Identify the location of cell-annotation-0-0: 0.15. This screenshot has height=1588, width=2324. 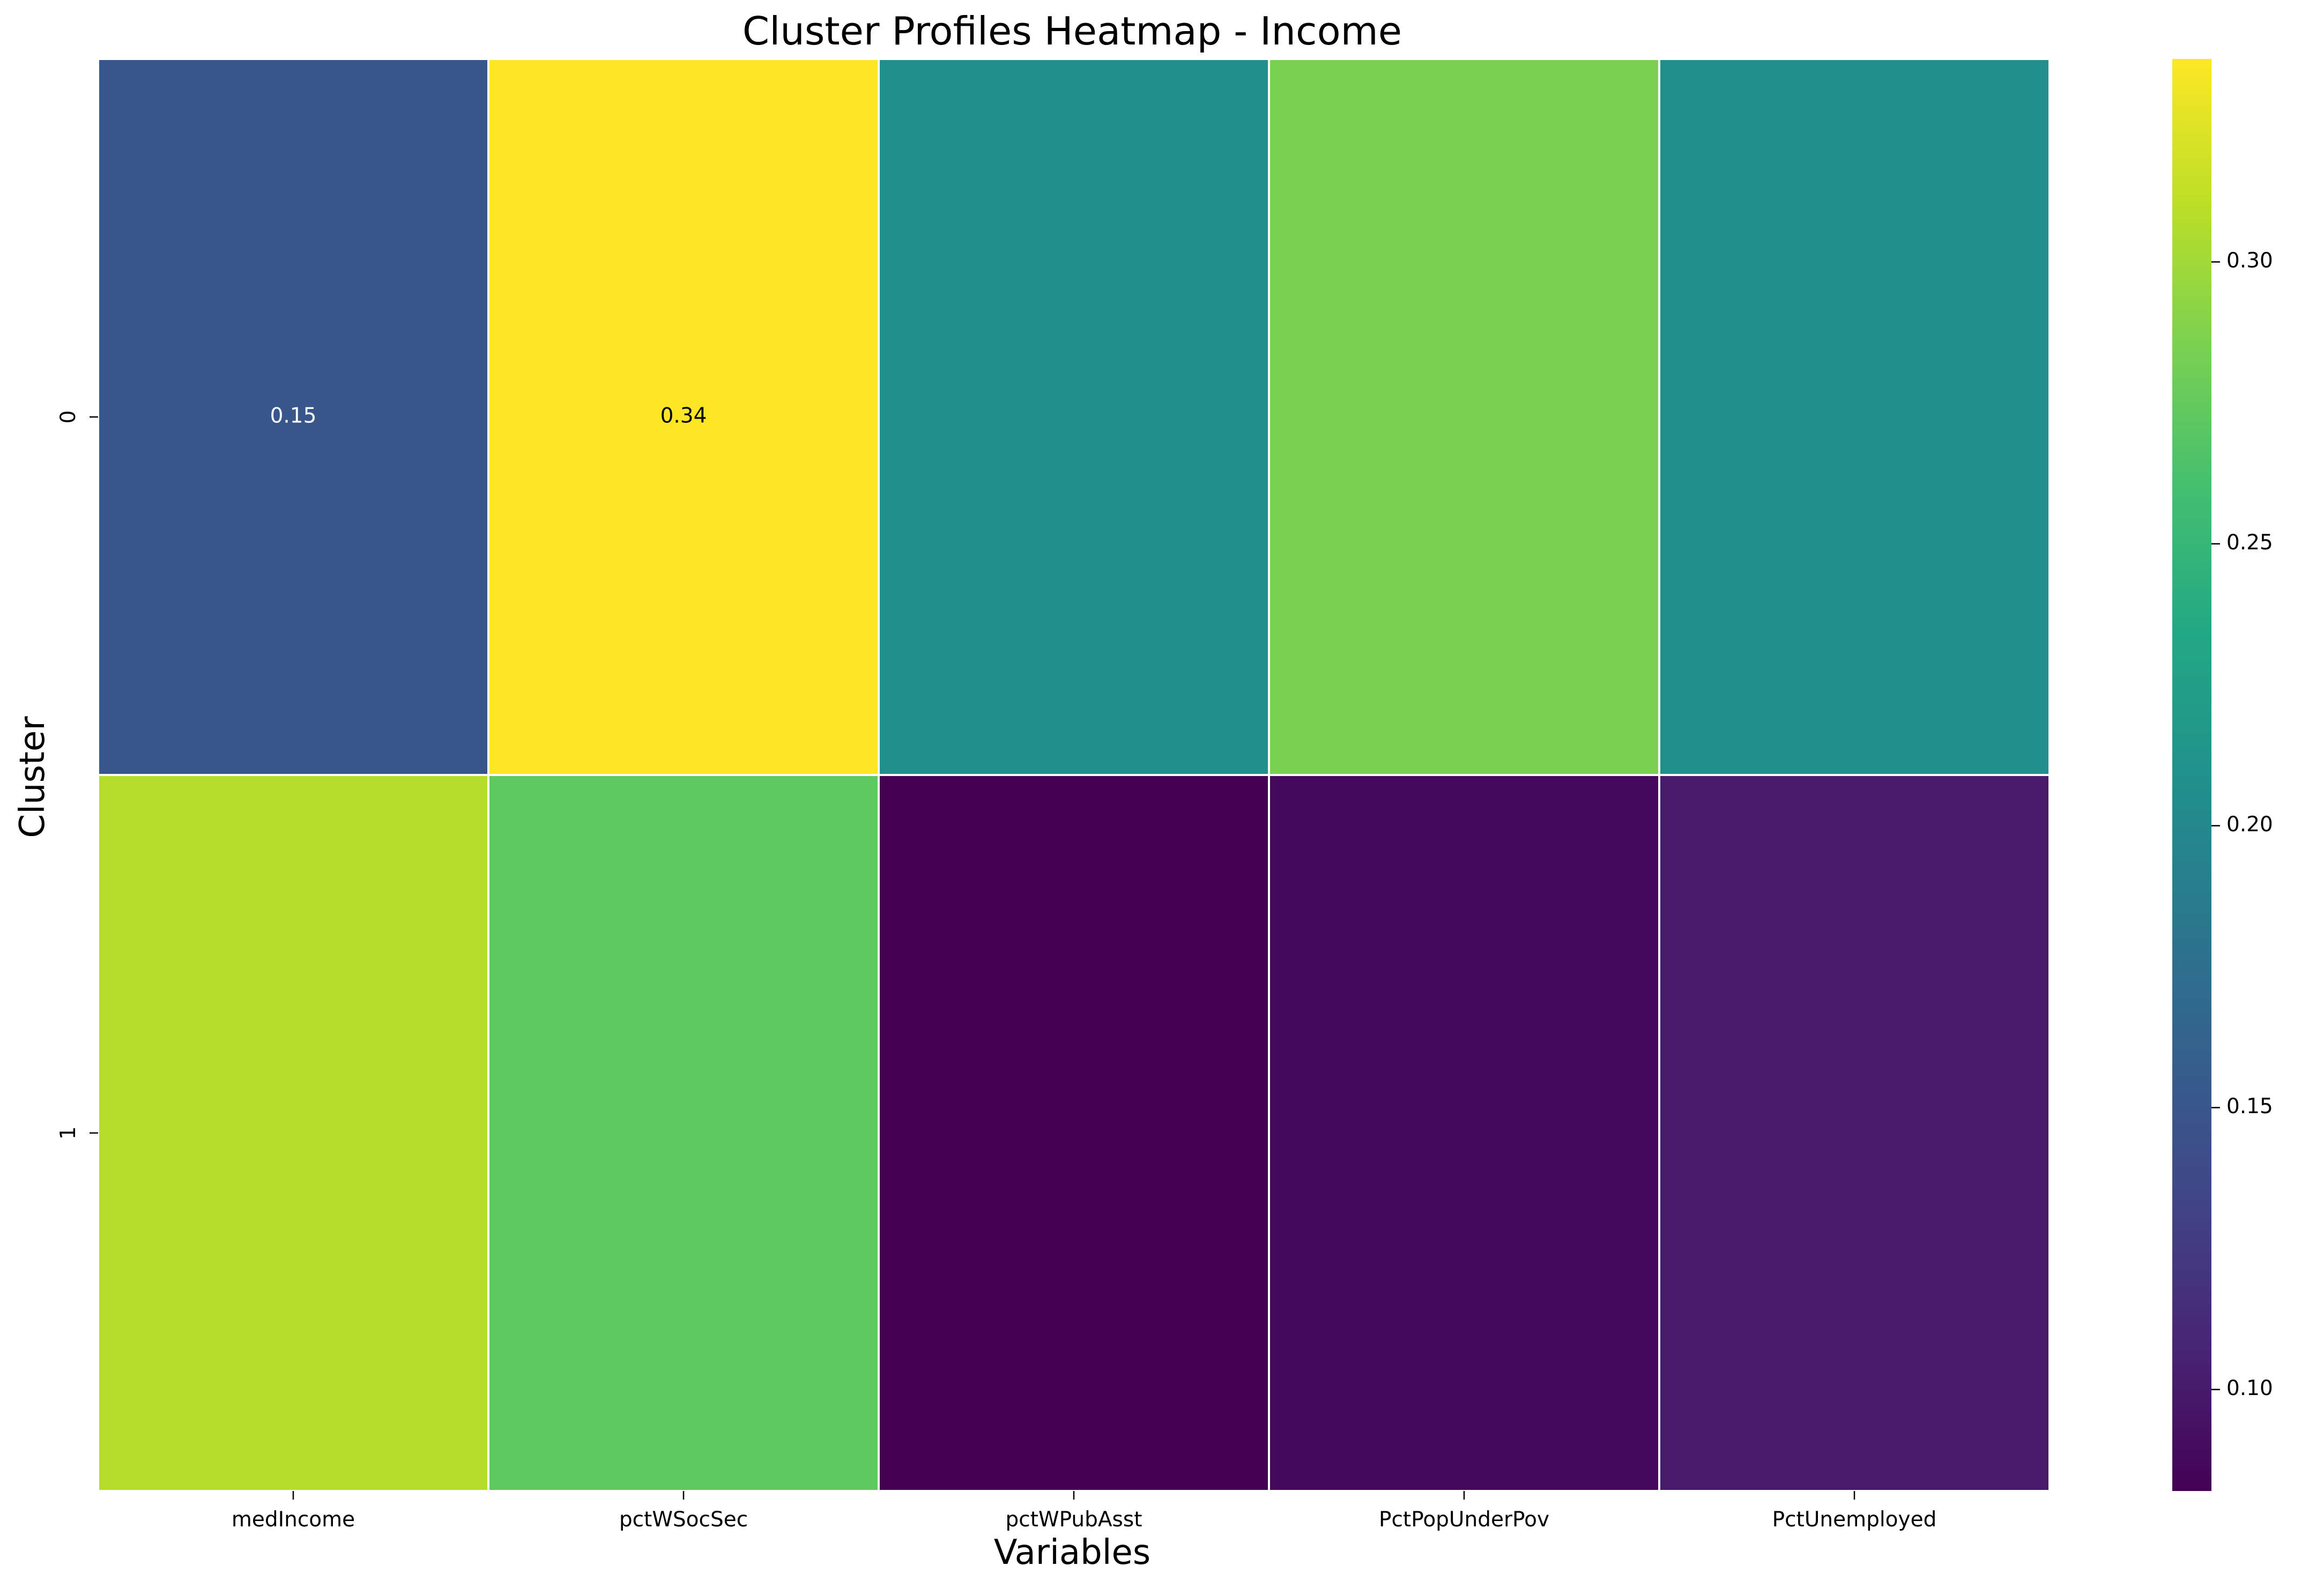
(293, 416).